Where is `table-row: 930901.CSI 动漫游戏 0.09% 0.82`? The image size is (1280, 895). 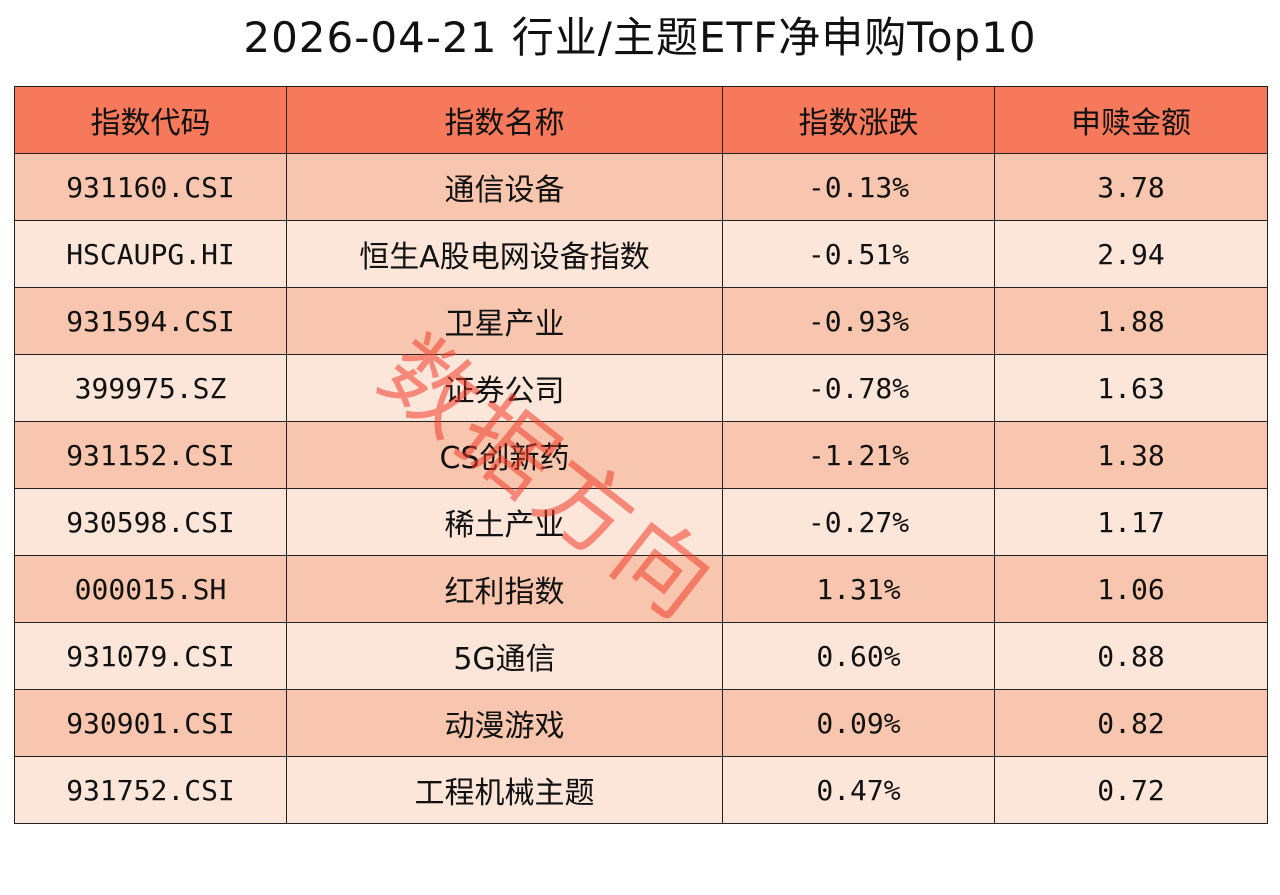
table-row: 930901.CSI 动漫游戏 0.09% 0.82 is located at coordinates (641, 723).